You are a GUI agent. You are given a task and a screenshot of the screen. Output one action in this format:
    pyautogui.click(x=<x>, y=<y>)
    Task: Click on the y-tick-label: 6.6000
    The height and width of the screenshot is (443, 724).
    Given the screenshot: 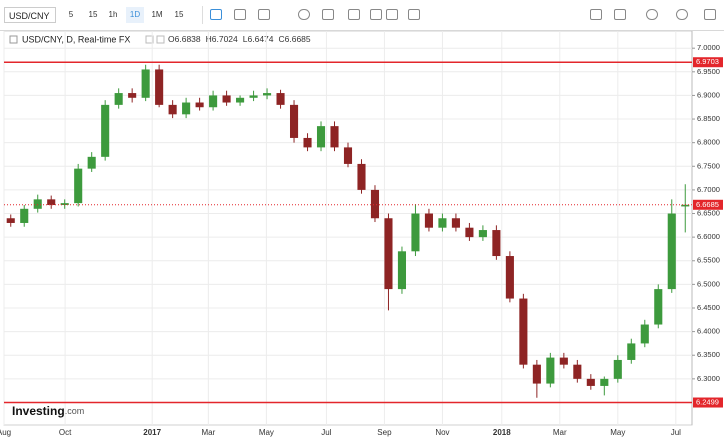 What is the action you would take?
    pyautogui.click(x=708, y=236)
    